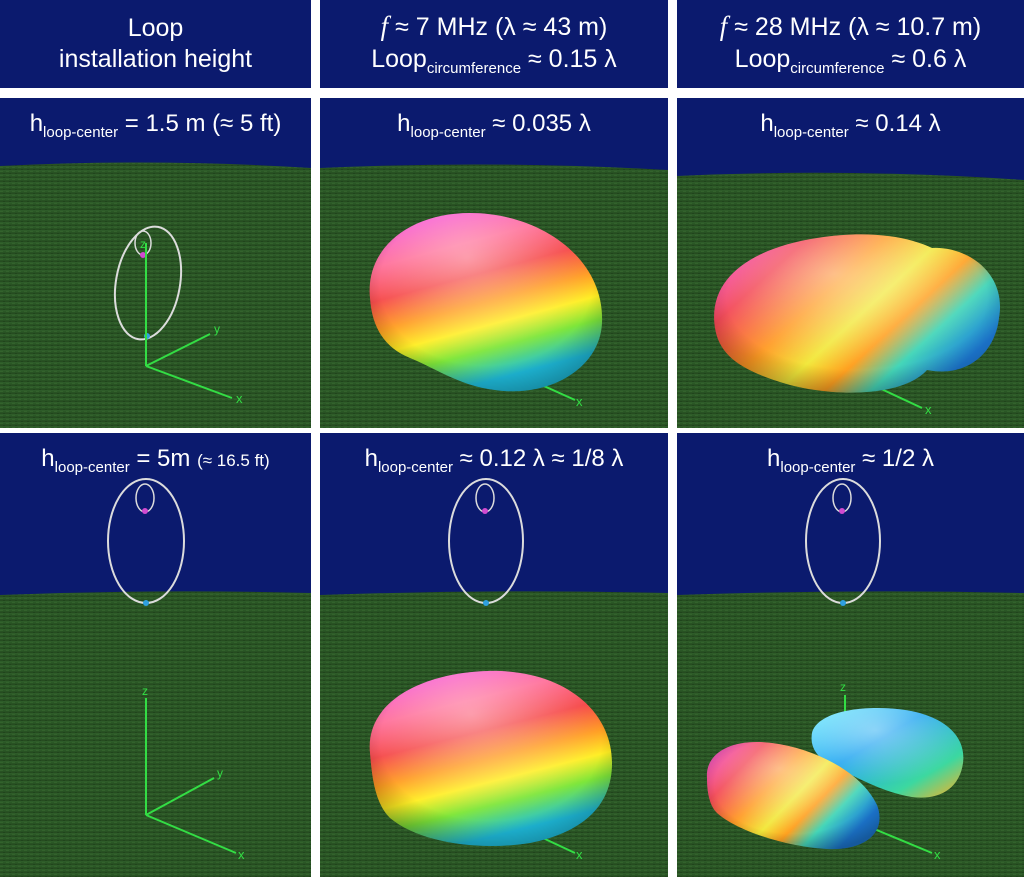 The height and width of the screenshot is (877, 1024). I want to click on scene-1-5m: x y z, so click(155, 295).